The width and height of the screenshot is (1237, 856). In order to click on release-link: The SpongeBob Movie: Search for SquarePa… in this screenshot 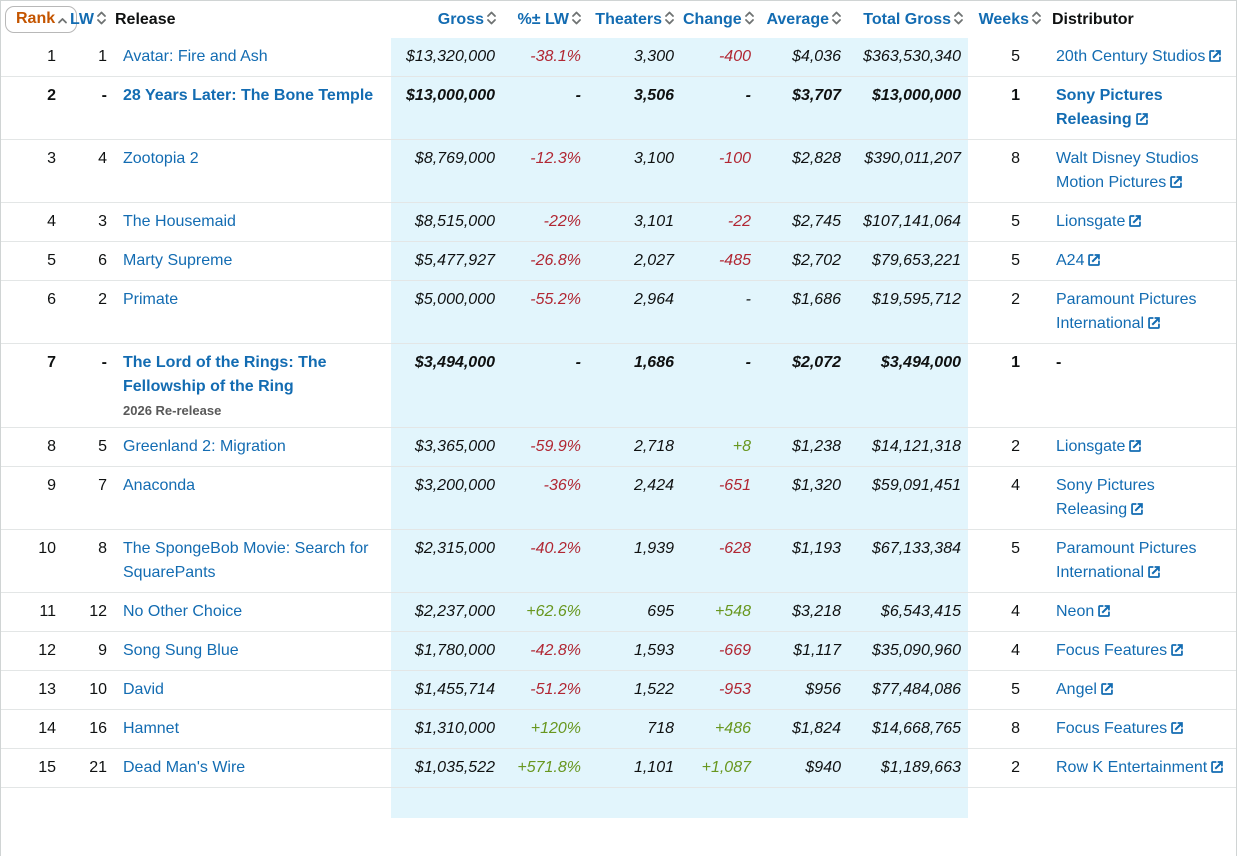, I will do `click(246, 560)`.